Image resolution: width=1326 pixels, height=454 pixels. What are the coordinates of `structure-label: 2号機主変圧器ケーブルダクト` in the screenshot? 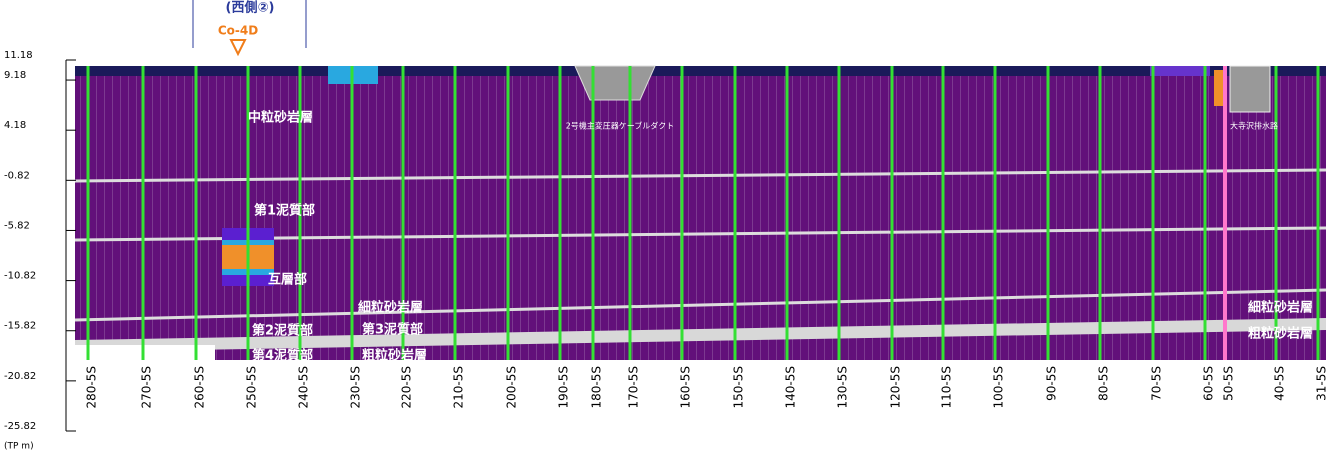 It's located at (620, 126).